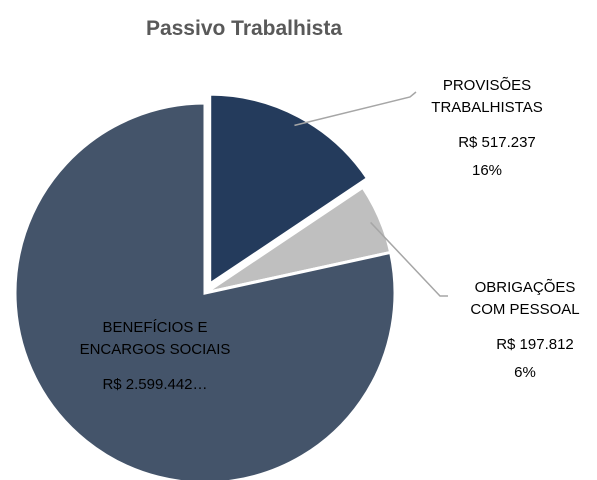  I want to click on category-label: OBRIGAÇÕES COM PESSOAL, so click(524, 298).